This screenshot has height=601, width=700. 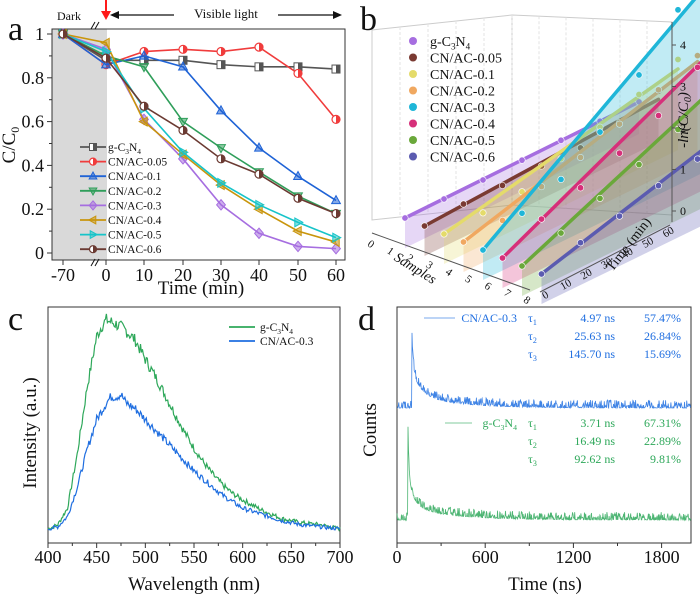 What do you see at coordinates (390, 251) in the screenshot?
I see `sample-tick-label: 1` at bounding box center [390, 251].